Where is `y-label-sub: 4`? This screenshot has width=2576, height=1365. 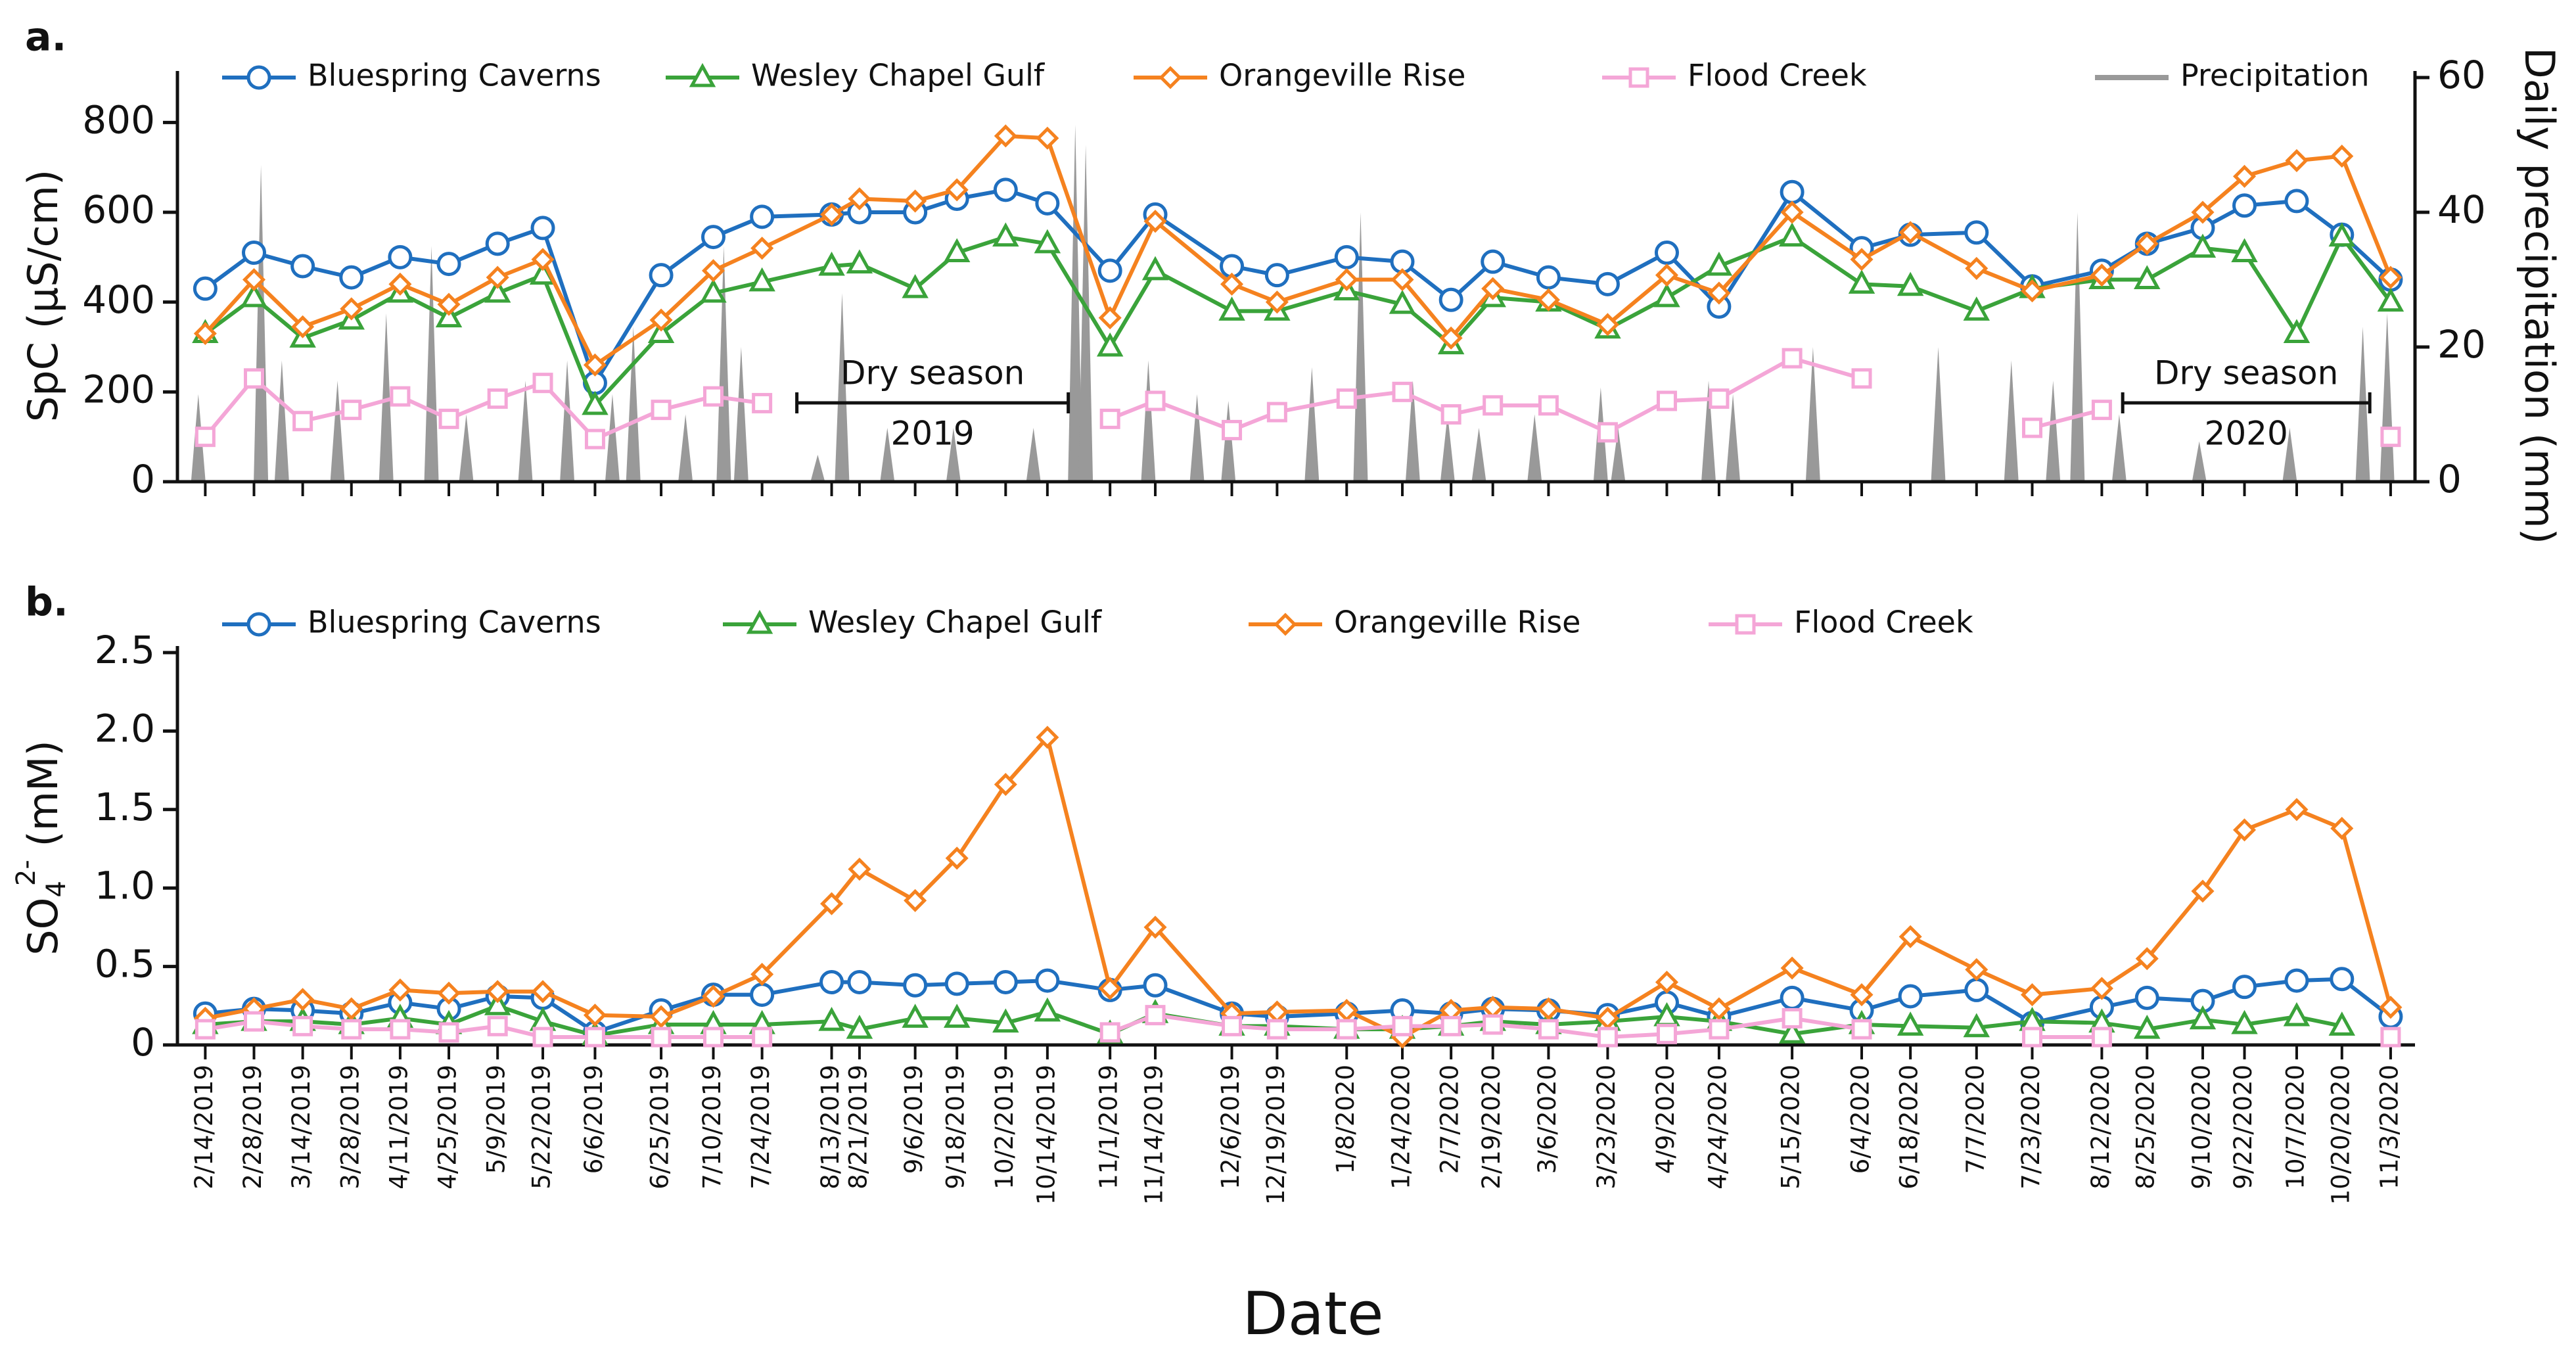
y-label-sub: 4 is located at coordinates (56, 889).